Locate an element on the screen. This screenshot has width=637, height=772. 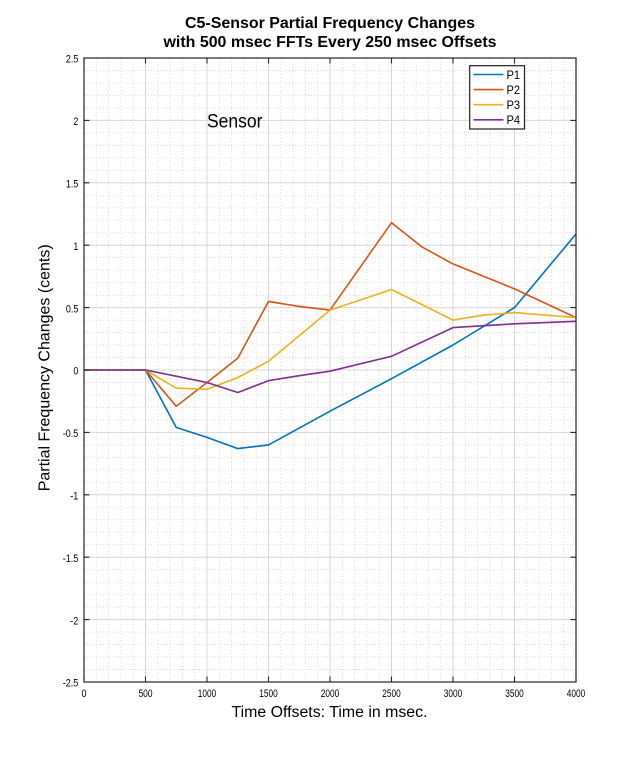
svg-text: 2 is located at coordinates (75, 122).